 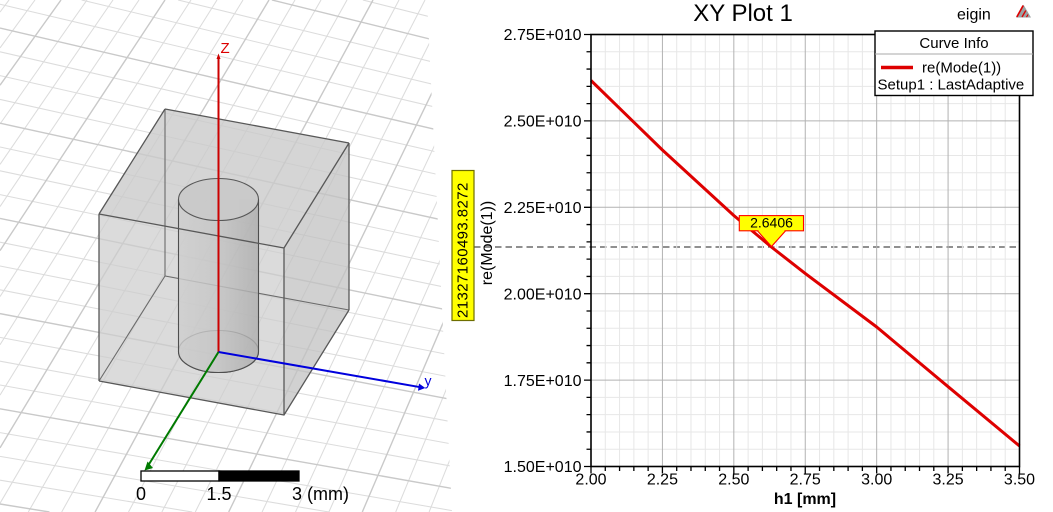 What do you see at coordinates (543, 122) in the screenshot?
I see `svg-text: 2.50E+010` at bounding box center [543, 122].